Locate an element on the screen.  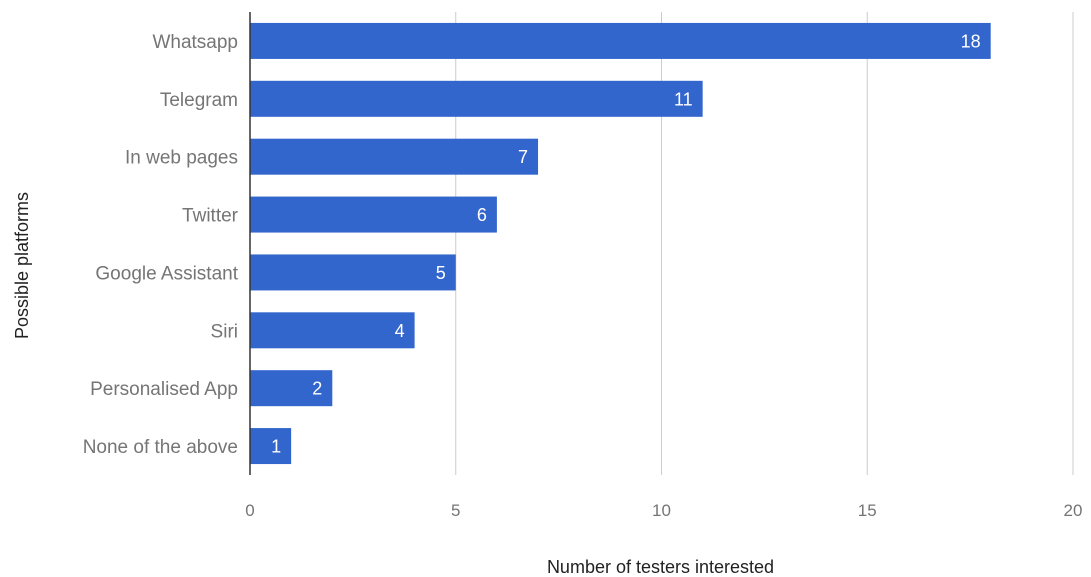
x-tick-label: 10 is located at coordinates (661, 510).